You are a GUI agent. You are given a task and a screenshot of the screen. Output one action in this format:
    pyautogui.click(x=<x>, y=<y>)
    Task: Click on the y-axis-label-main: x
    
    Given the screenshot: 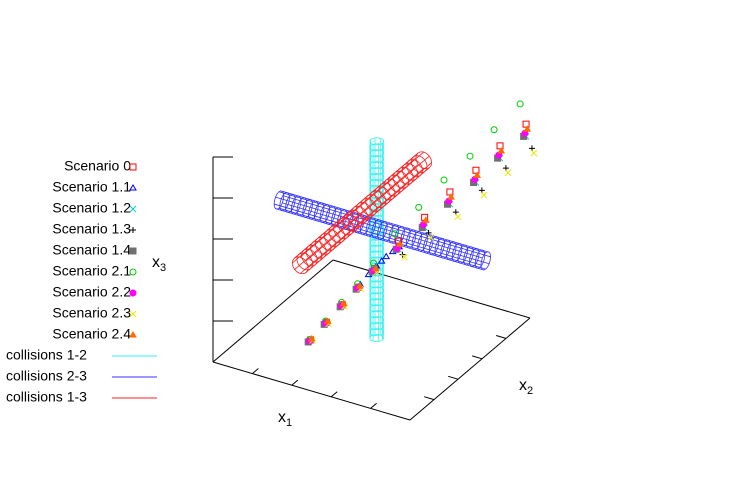 What is the action you would take?
    pyautogui.click(x=523, y=385)
    